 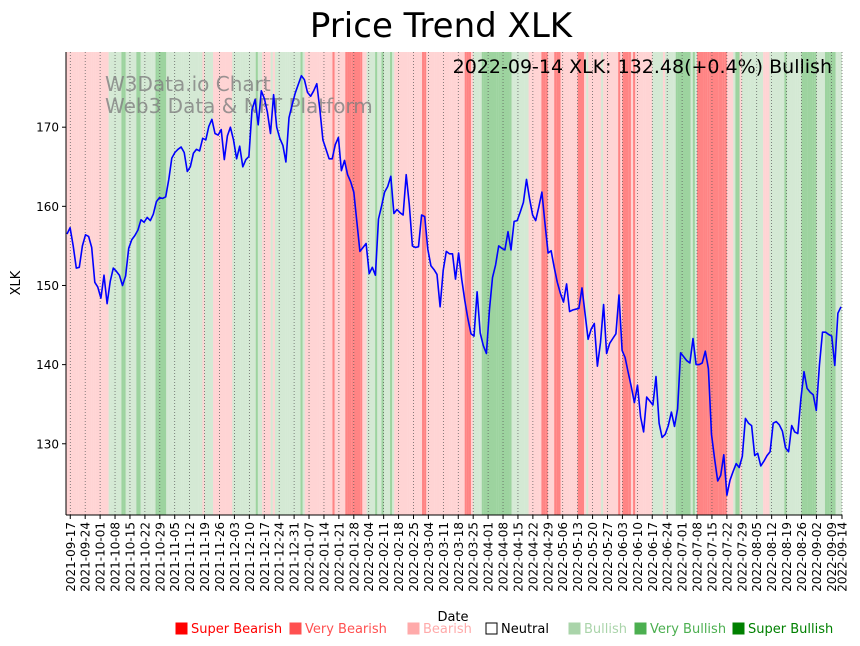 What do you see at coordinates (525, 629) in the screenshot?
I see `legend-label: Neutral` at bounding box center [525, 629].